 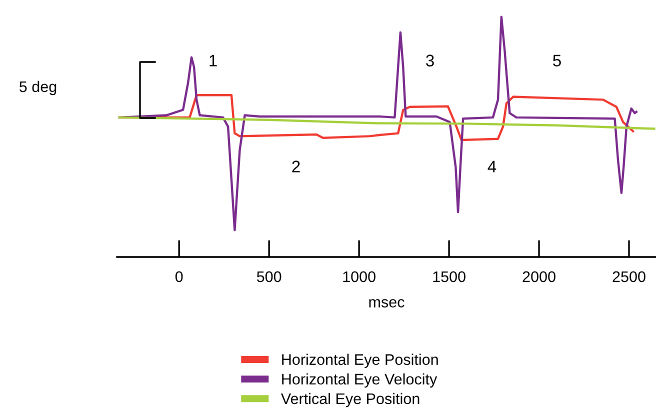 What do you see at coordinates (539, 276) in the screenshot?
I see `x-tick-label: 2000` at bounding box center [539, 276].